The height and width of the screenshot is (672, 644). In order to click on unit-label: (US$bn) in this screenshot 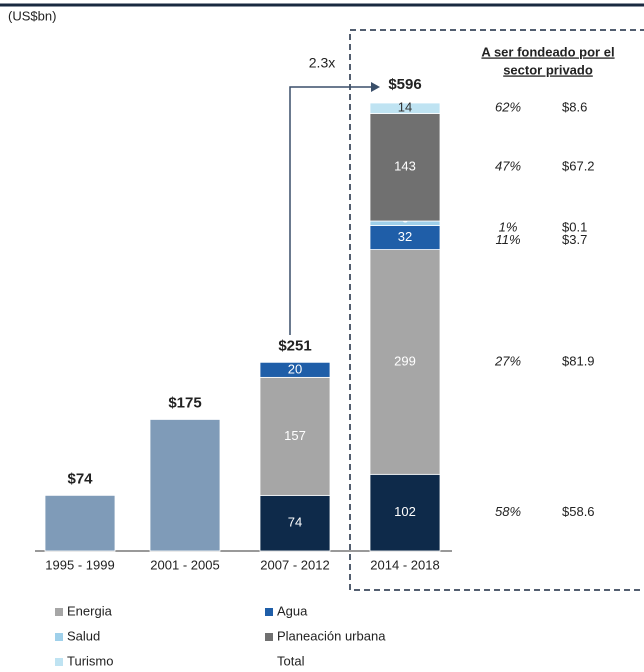, I will do `click(32, 15)`.